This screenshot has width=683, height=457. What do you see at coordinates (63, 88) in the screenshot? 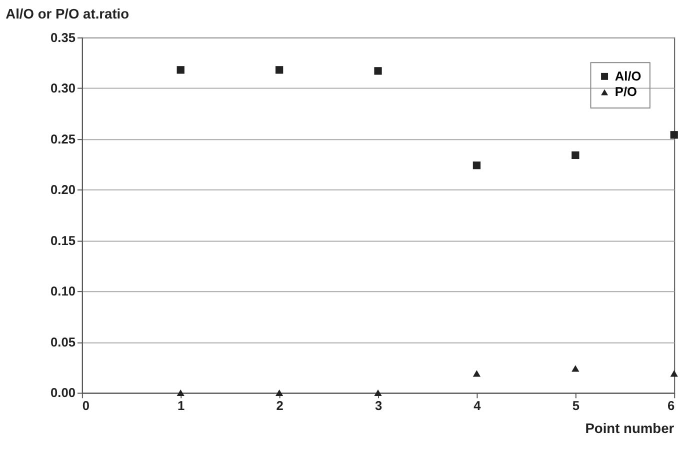
I see `y-tick-label: 0.30` at bounding box center [63, 88].